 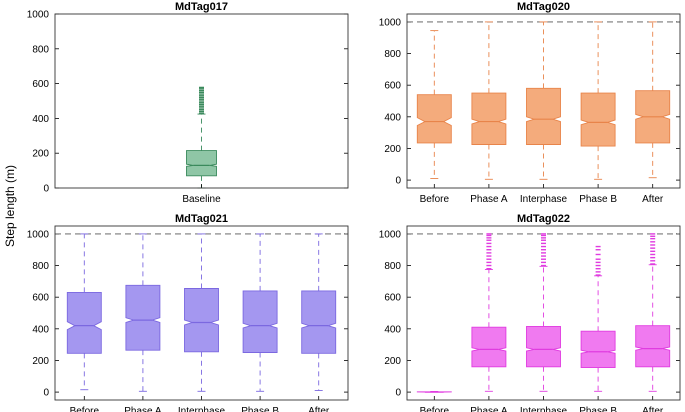 I want to click on y-axis-label: Step length (m), so click(x=10, y=206).